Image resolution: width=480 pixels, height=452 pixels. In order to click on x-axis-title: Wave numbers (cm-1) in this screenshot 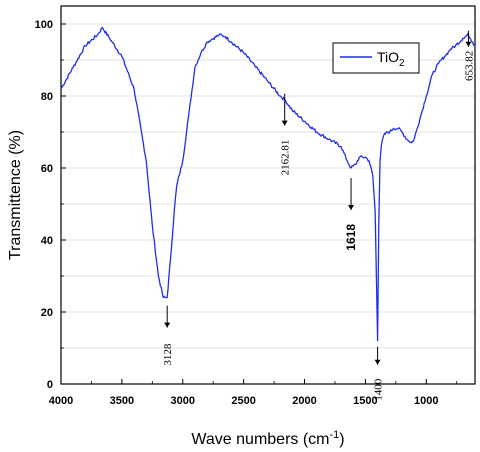, I will do `click(267, 438)`.